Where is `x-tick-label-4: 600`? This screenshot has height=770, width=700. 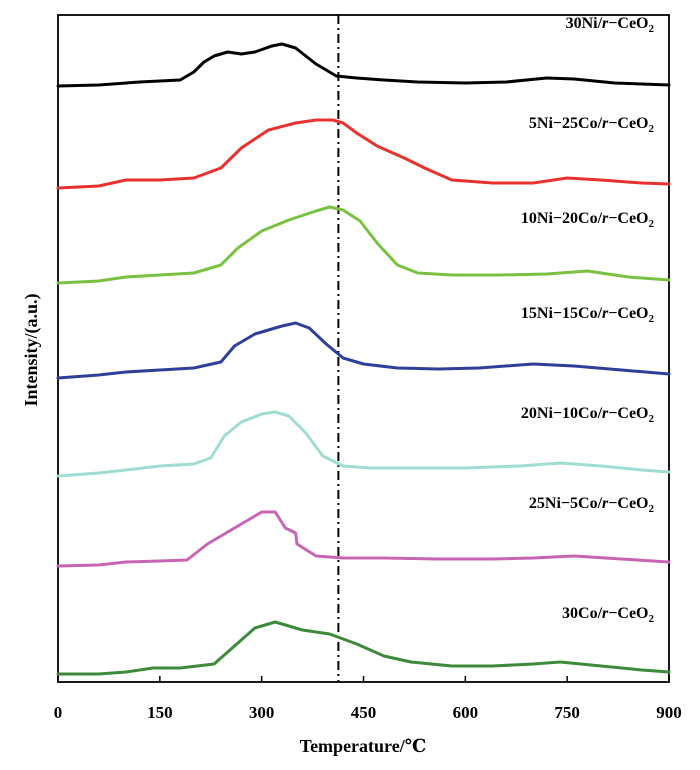
x-tick-label-4: 600 is located at coordinates (466, 712).